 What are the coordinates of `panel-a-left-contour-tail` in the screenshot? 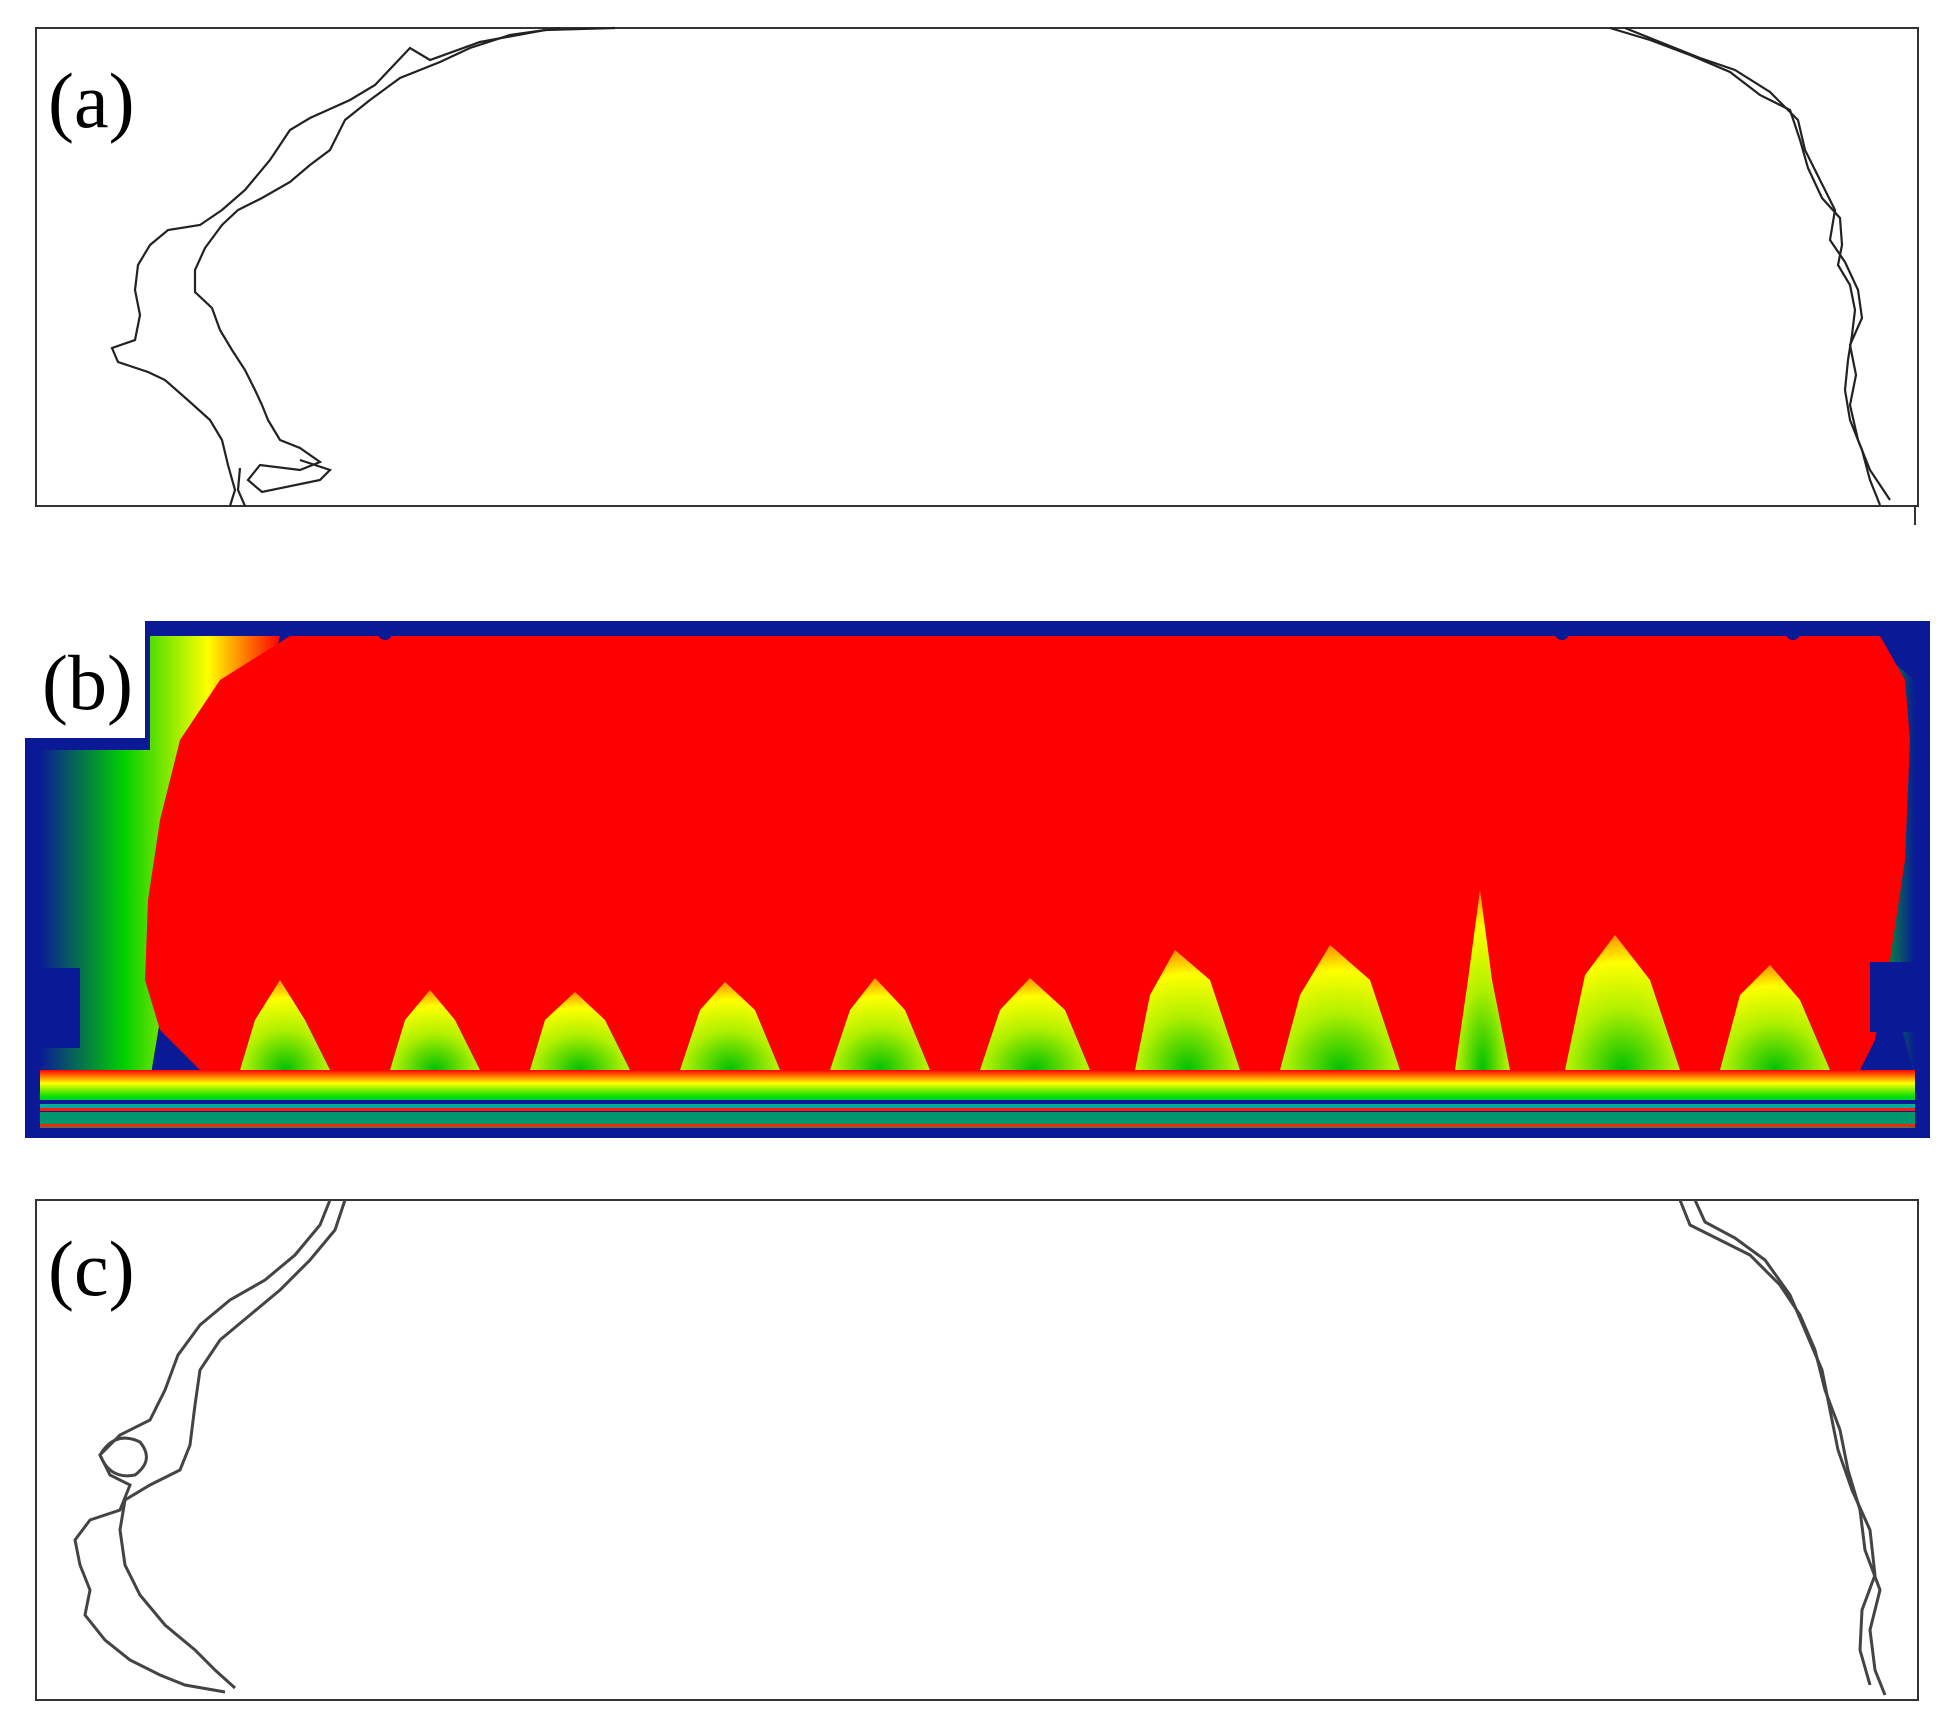 It's located at (241, 487).